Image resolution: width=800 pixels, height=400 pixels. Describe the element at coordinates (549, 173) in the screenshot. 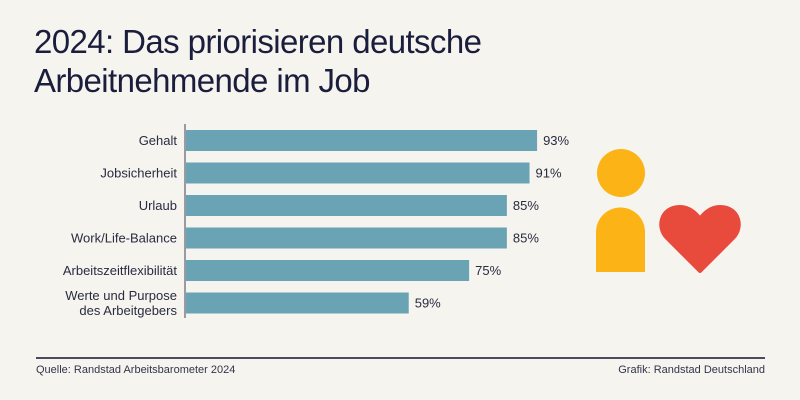

I see `value-label: 91%` at that location.